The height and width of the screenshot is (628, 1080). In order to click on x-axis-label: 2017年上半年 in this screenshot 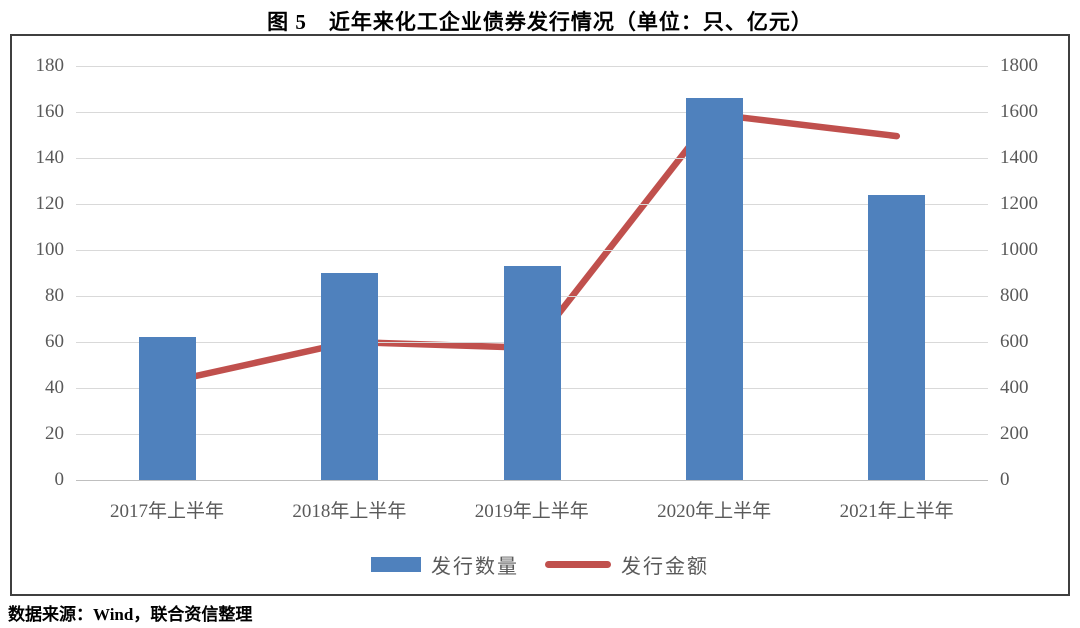, I will do `click(166, 511)`.